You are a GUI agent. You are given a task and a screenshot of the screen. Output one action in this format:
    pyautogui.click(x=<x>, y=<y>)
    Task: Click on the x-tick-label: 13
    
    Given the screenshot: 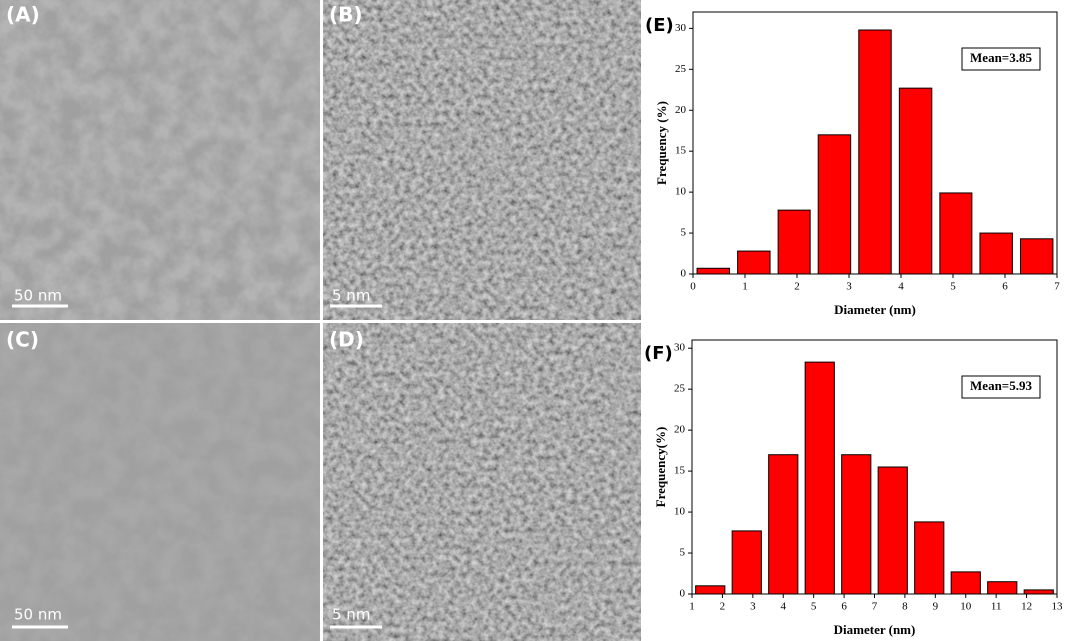 What is the action you would take?
    pyautogui.click(x=1058, y=607)
    